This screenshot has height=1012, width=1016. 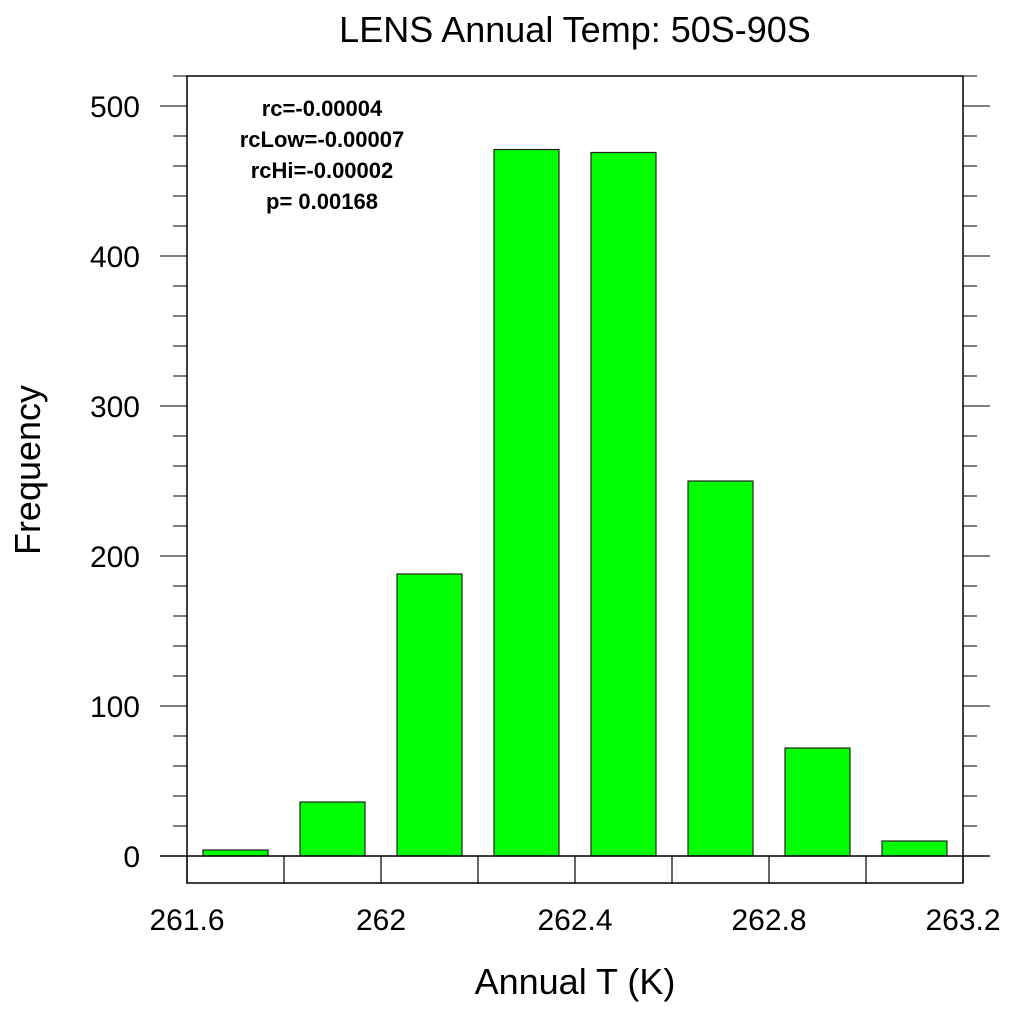 I want to click on x-tick-label: 262.8, so click(x=768, y=920).